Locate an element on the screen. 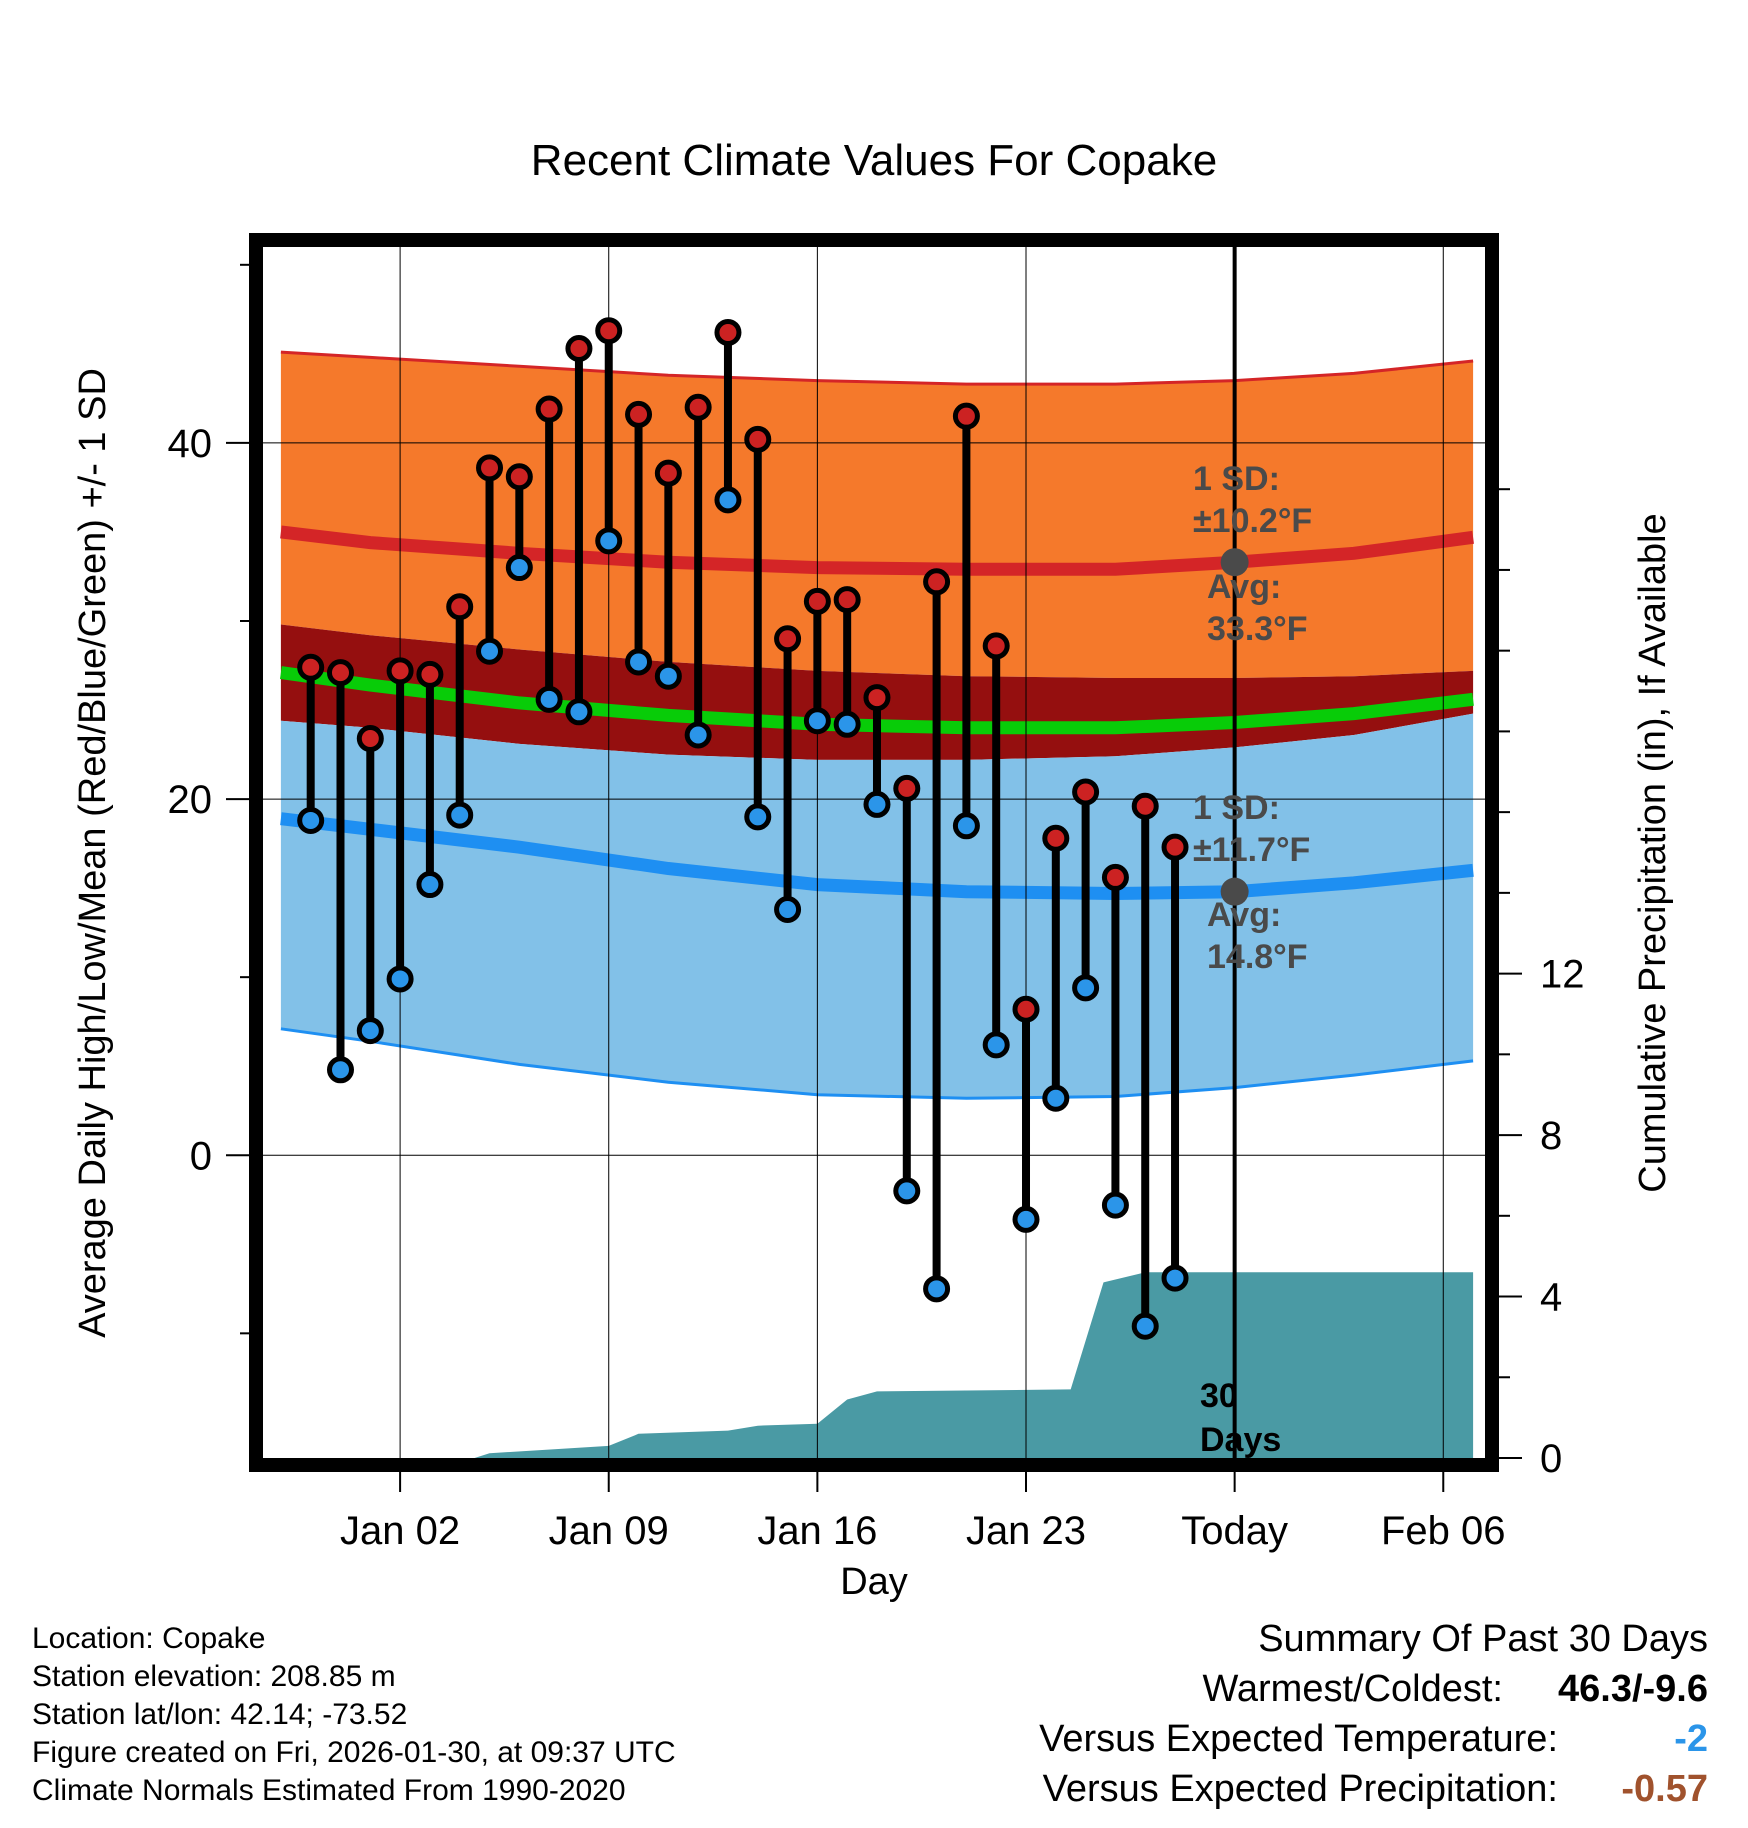 The width and height of the screenshot is (1748, 1828). x-tick-label: Jan 16 is located at coordinates (817, 1531).